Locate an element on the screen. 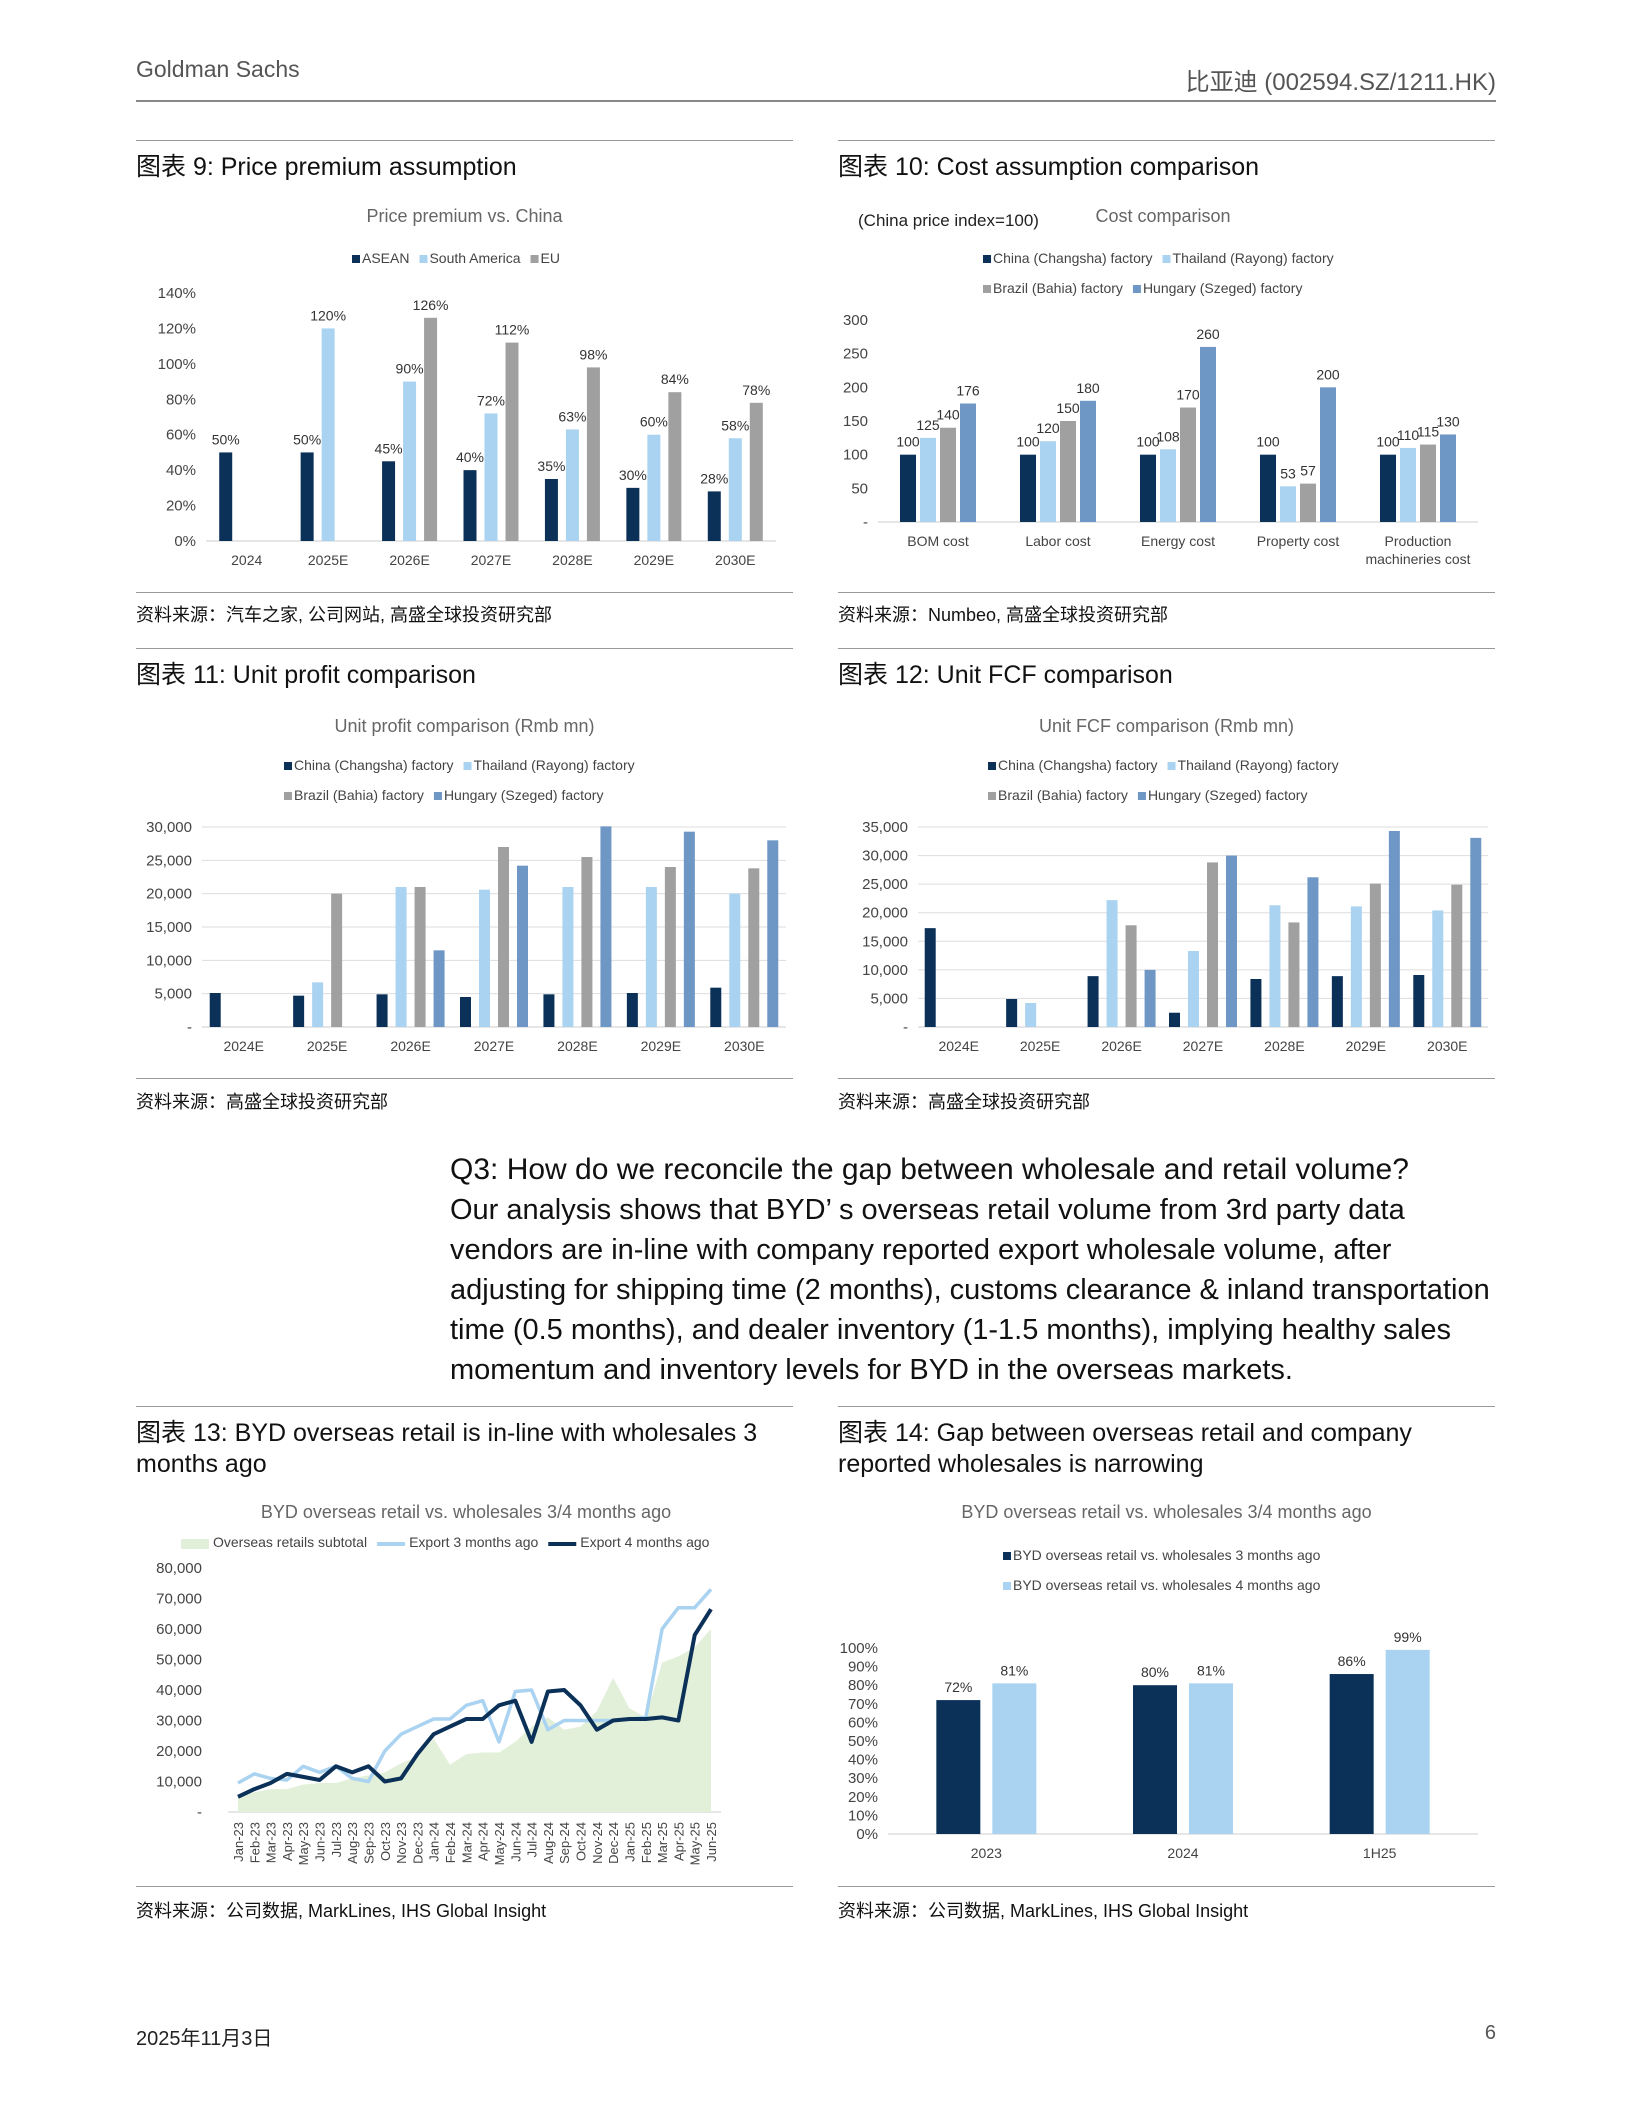 This screenshot has height=2112, width=1632. y-tick-label: 40,000 is located at coordinates (179, 1690).